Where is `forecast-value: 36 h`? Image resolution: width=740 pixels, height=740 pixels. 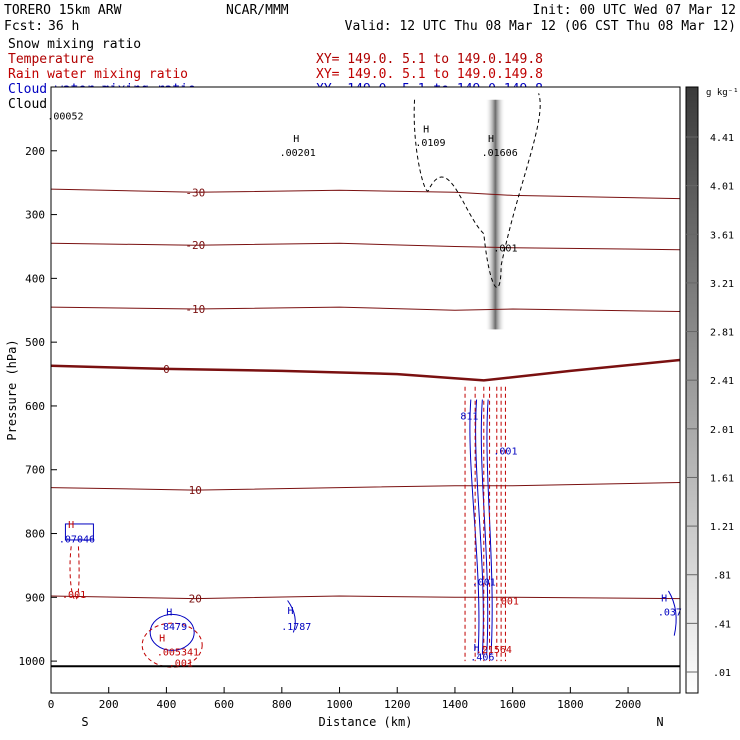
forecast-value: 36 h is located at coordinates (63, 26).